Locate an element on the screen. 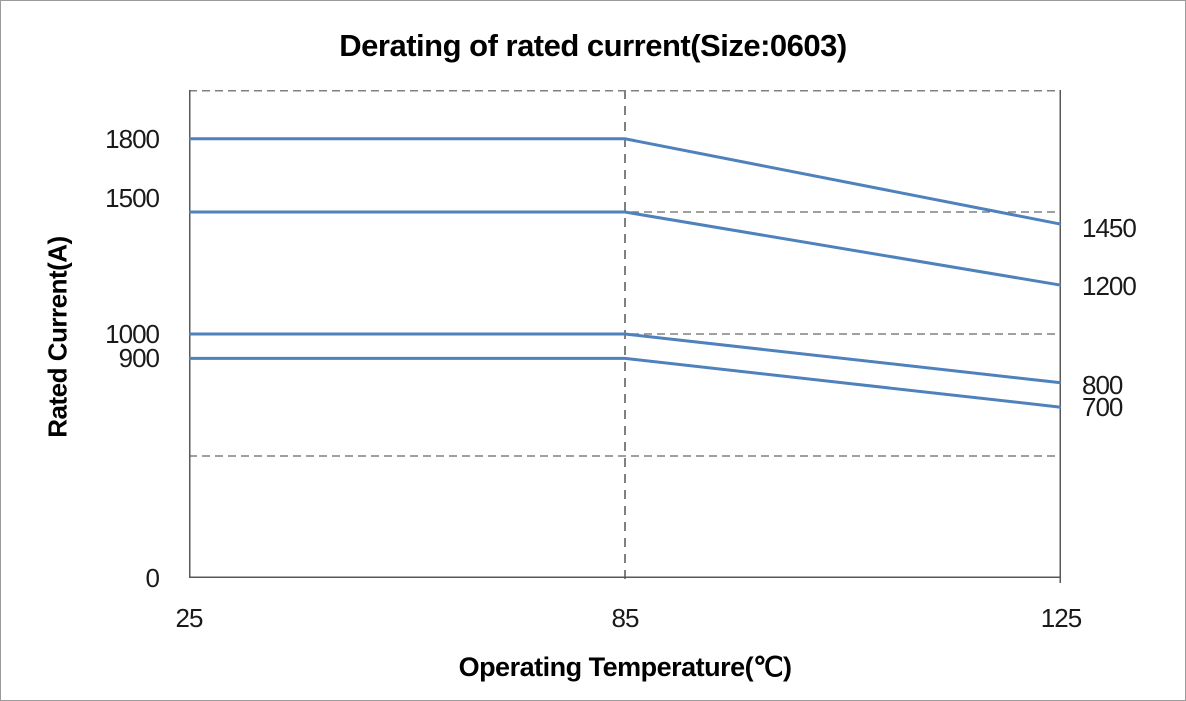 This screenshot has height=701, width=1186. y-axis-label: 1800 is located at coordinates (132, 138).